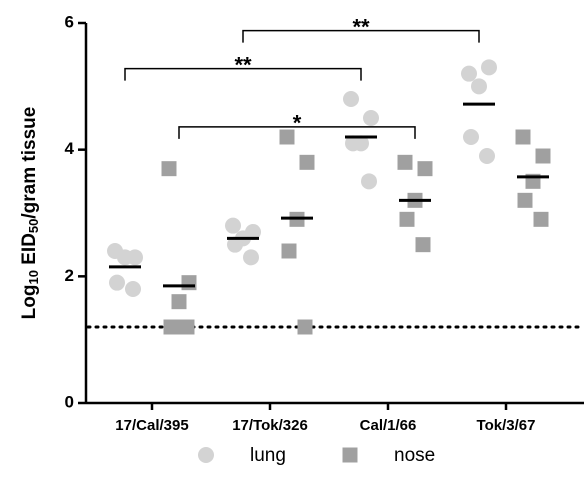 The image size is (584, 499). Describe the element at coordinates (29, 302) in the screenshot. I see `y-label-part: Log` at that location.